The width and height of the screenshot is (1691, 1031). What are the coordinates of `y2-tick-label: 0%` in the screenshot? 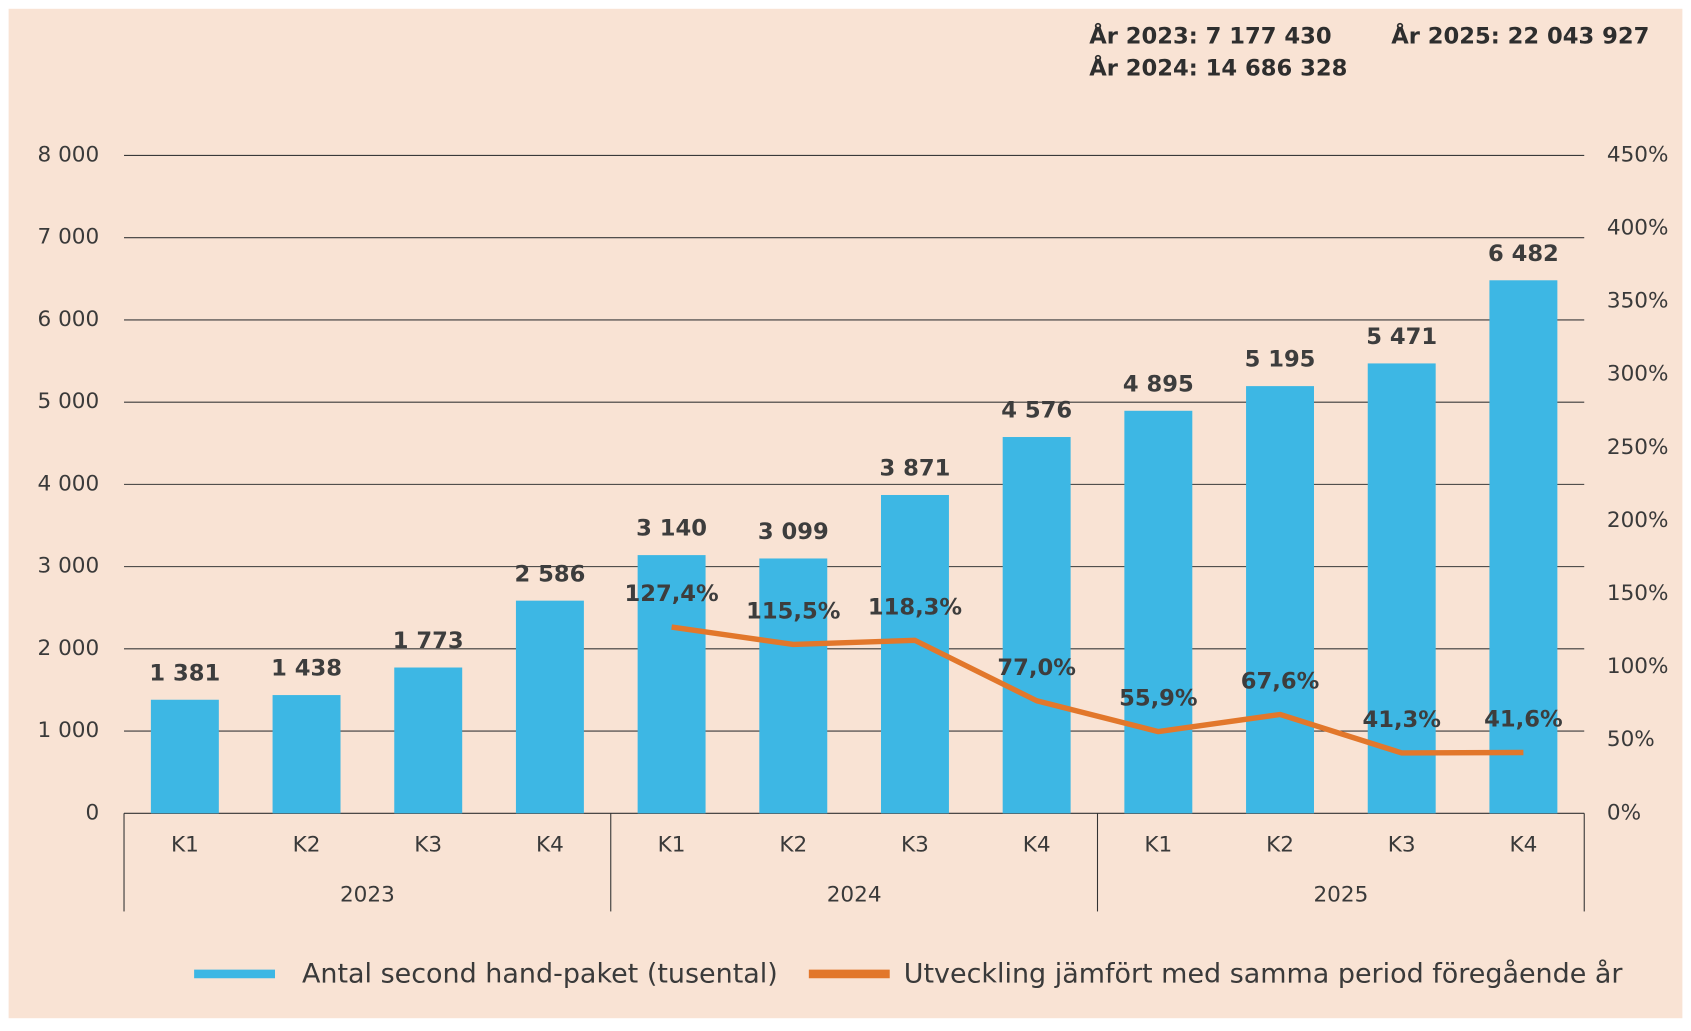 It's located at (1624, 812).